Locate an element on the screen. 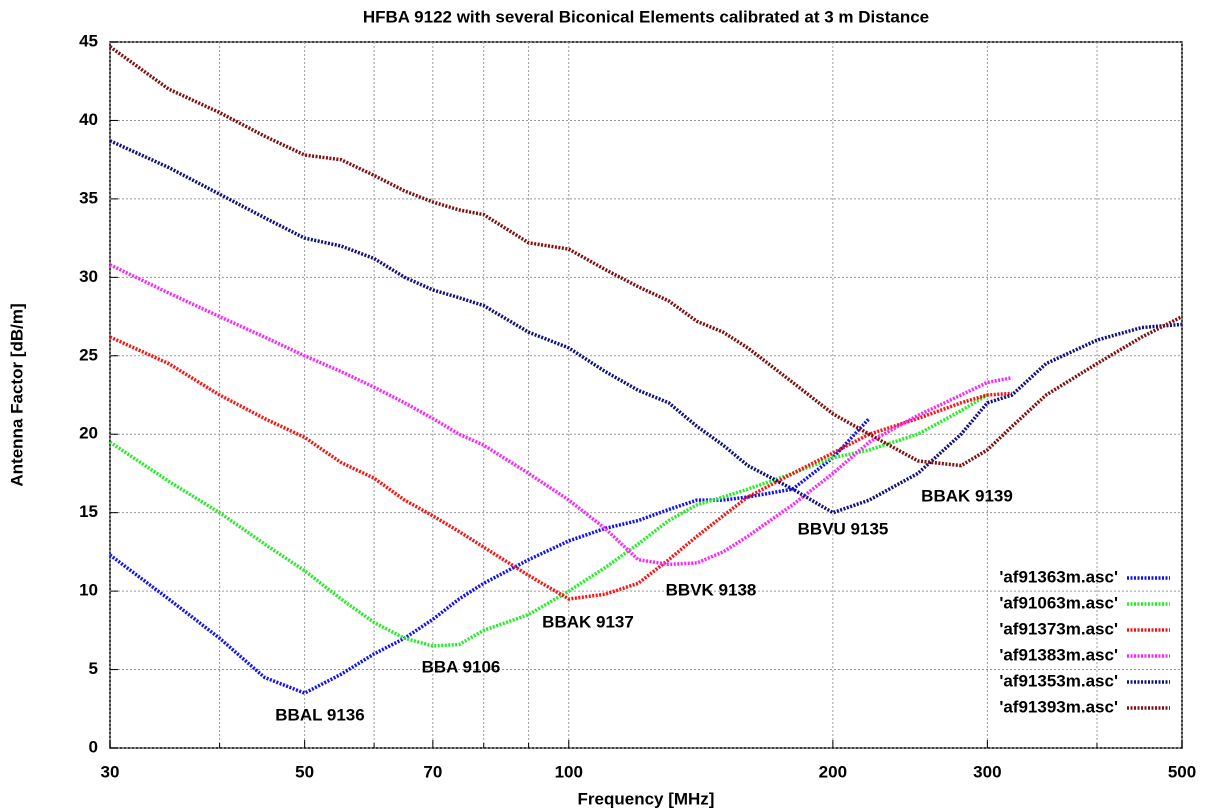 The width and height of the screenshot is (1207, 812). y-axis-label: Antenna Factor [dB/m] is located at coordinates (16, 394).